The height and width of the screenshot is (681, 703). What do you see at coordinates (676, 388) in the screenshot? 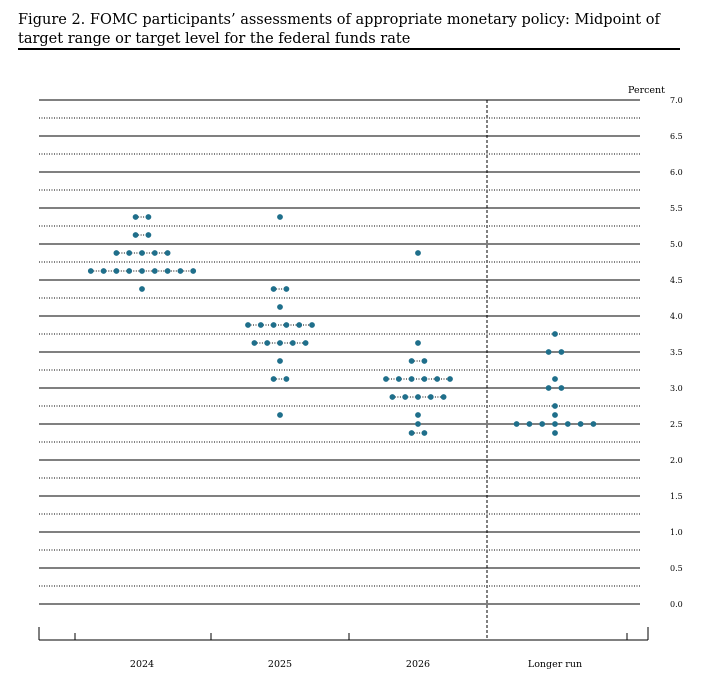
I see `y-tick-label: 3.0` at bounding box center [676, 388].